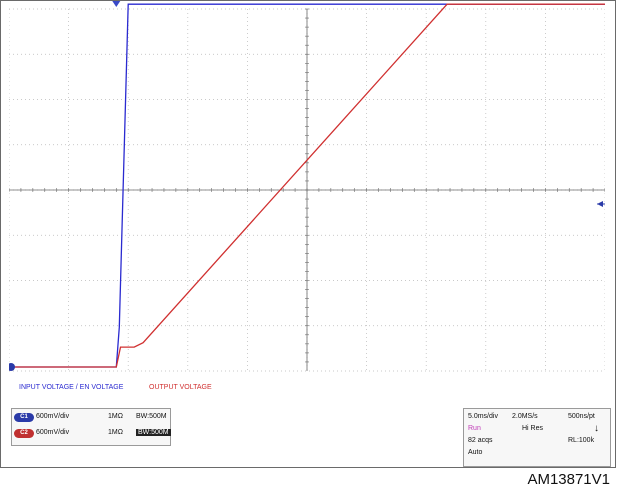  What do you see at coordinates (180, 387) in the screenshot?
I see `legend-output: OUTPUT VOLTAGE` at bounding box center [180, 387].